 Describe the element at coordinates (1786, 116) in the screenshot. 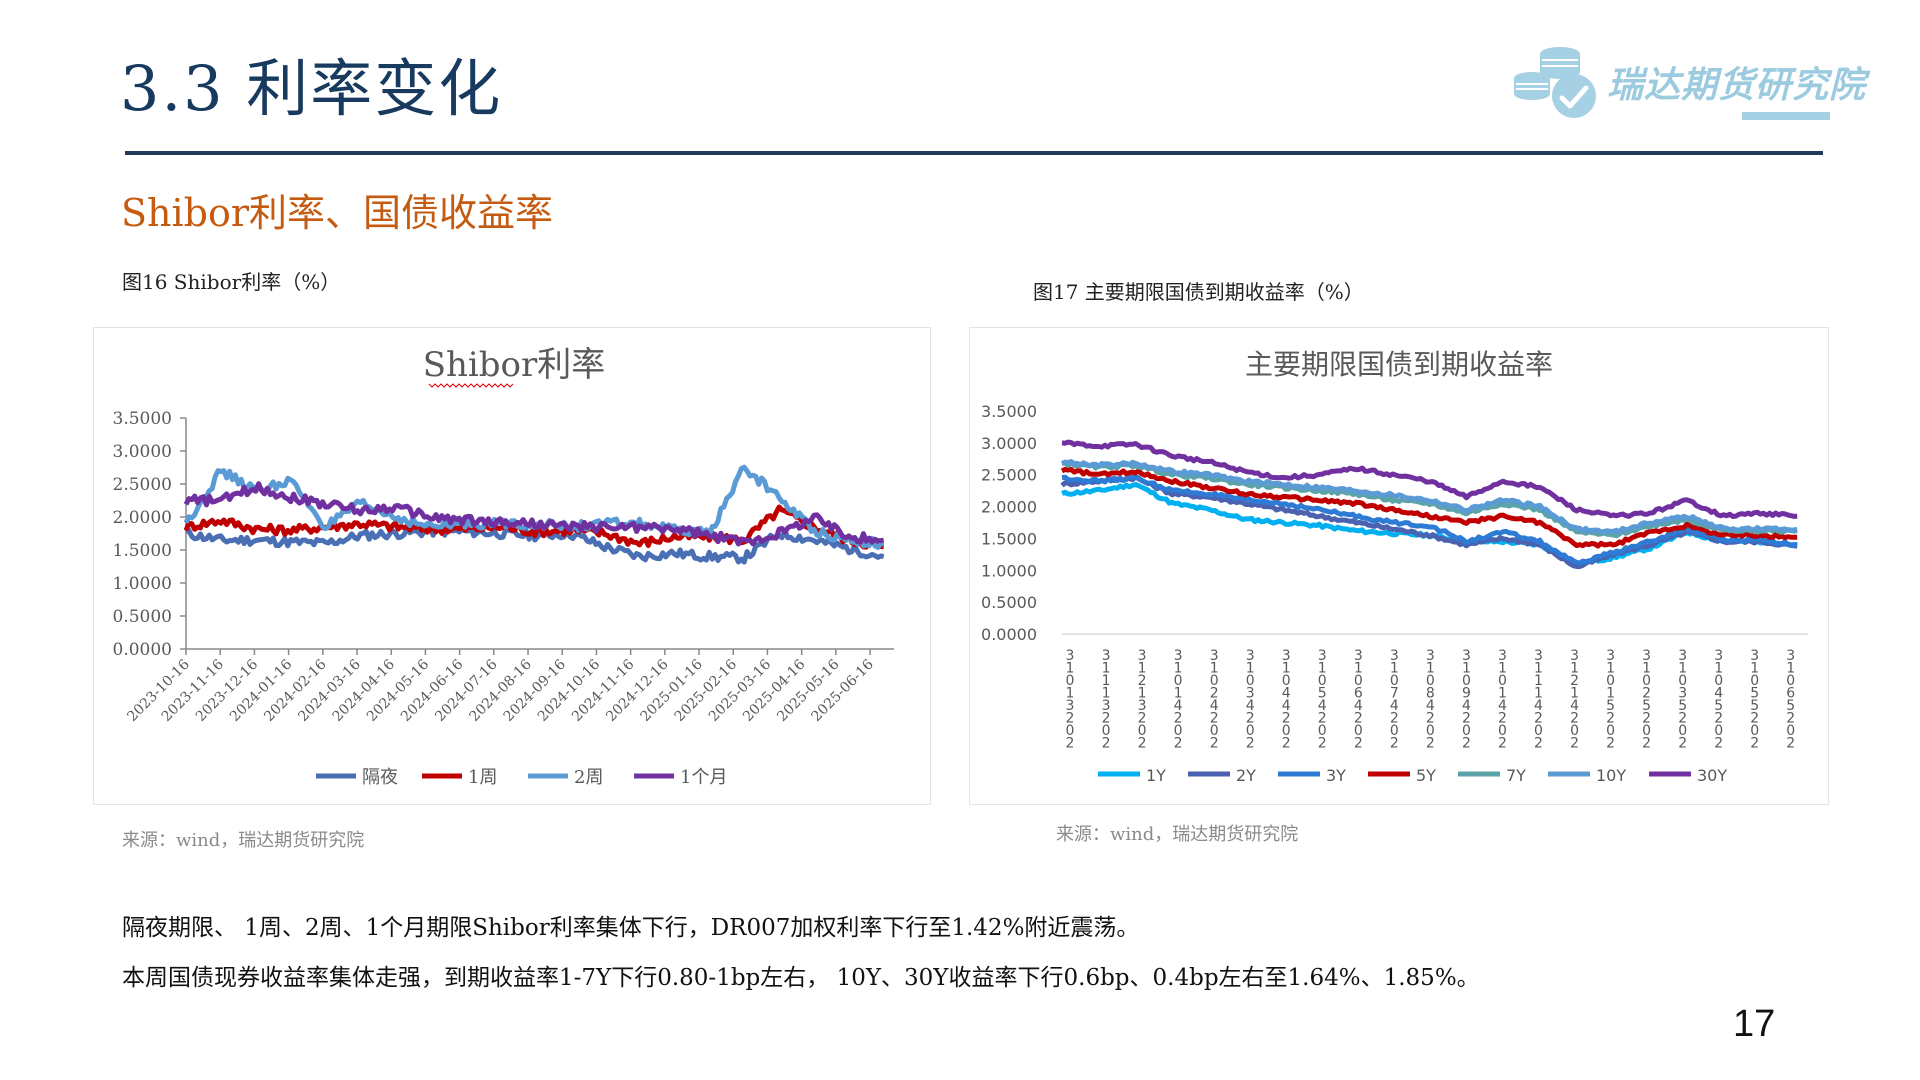

I see `logo-underline` at that location.